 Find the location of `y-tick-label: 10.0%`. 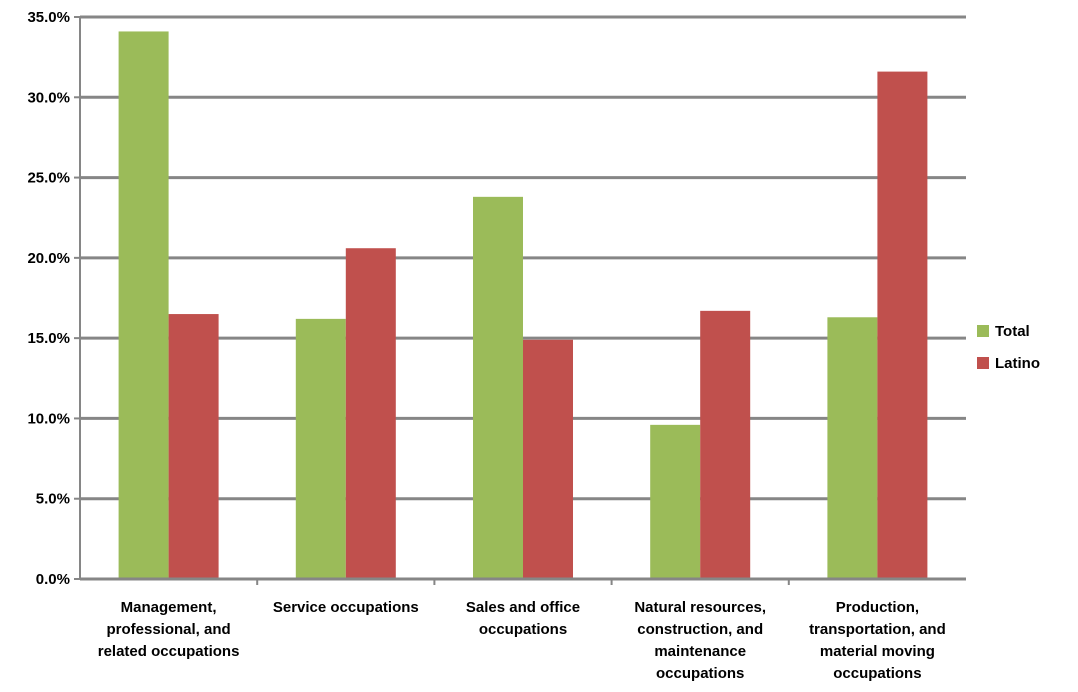

y-tick-label: 10.0% is located at coordinates (48, 418).